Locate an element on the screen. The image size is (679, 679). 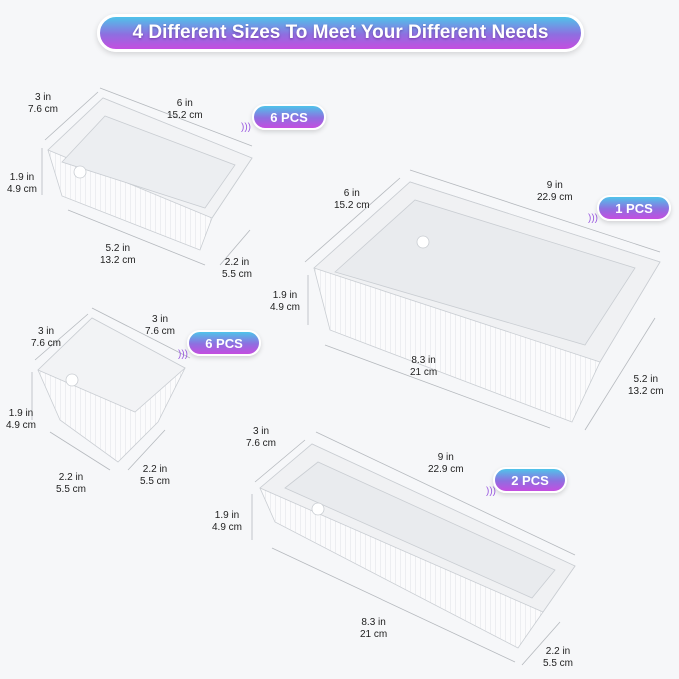
tray-square-width-bottom: 2.2 in 5.5 cm is located at coordinates (155, 475).